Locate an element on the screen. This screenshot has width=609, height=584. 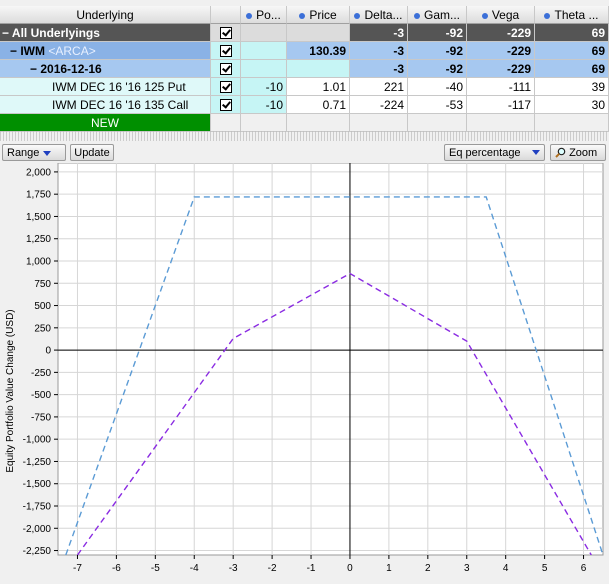
zoom-button: Zoom is located at coordinates (578, 152).